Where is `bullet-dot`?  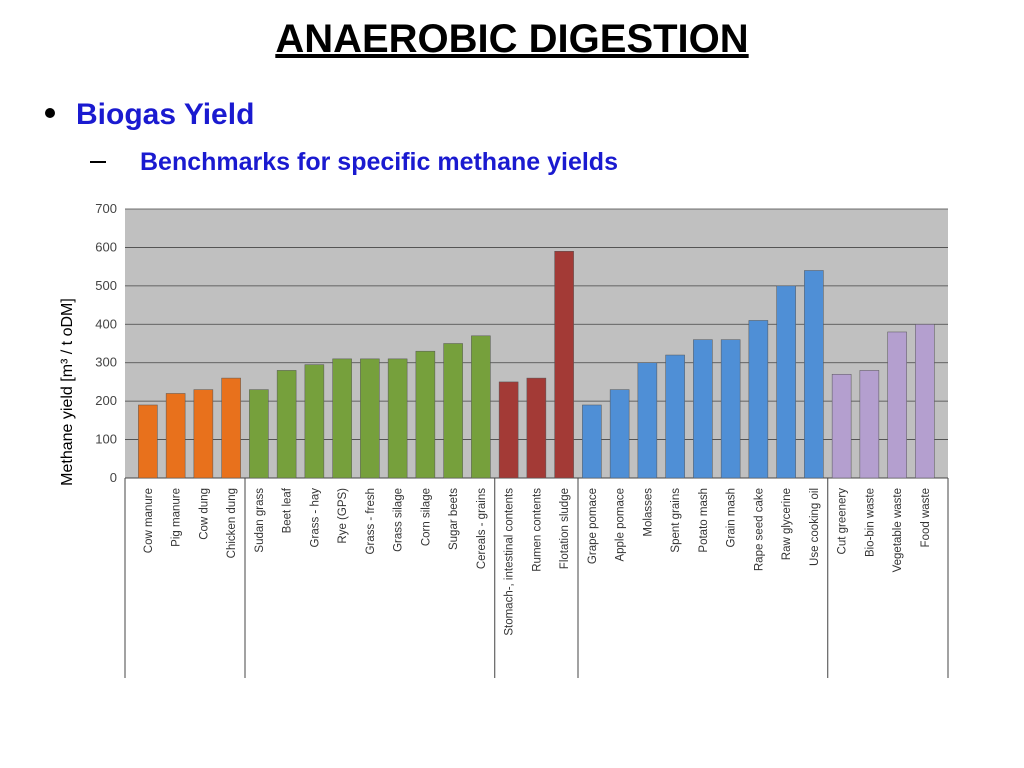
bullet-dot is located at coordinates (50, 113).